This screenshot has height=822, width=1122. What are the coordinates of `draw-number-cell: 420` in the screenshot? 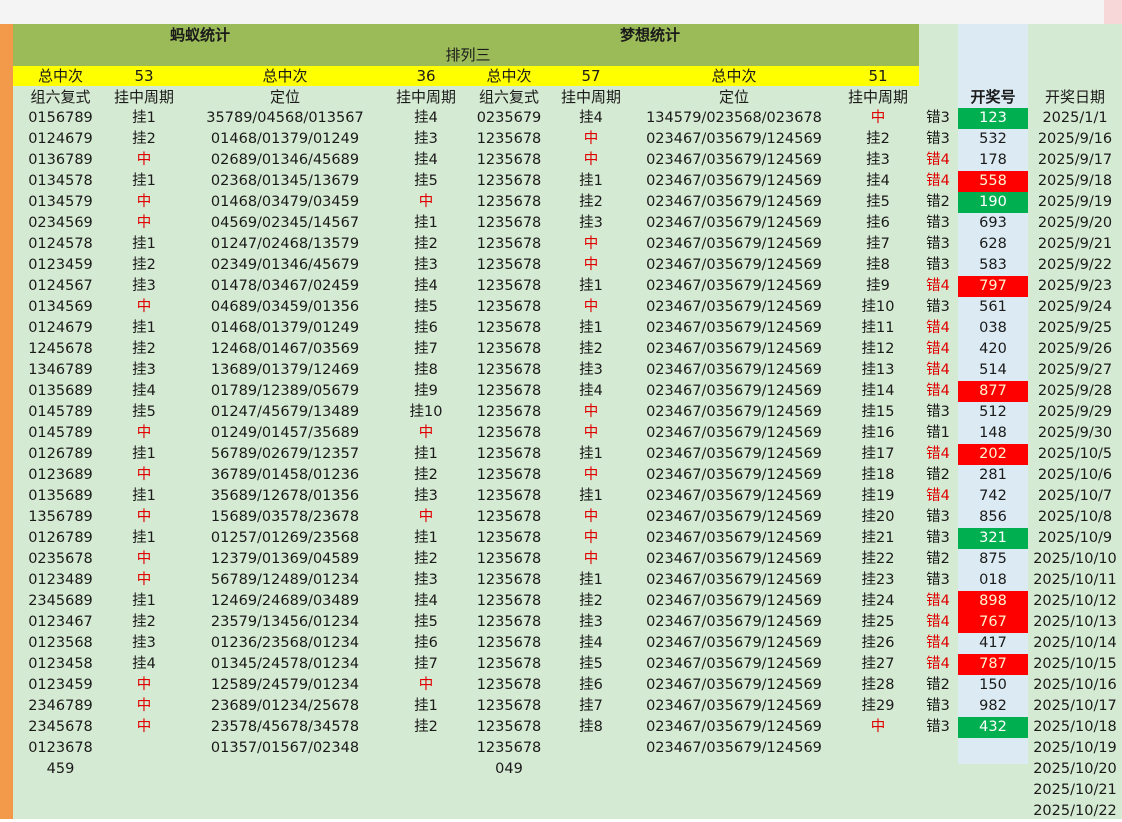 It's located at (993, 349).